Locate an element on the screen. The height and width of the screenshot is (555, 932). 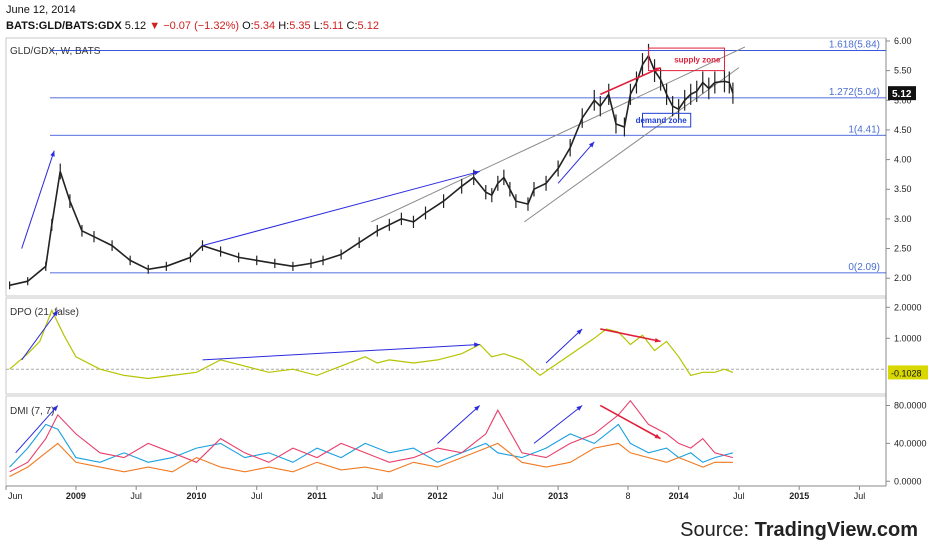
dmi-tick-label: 40.0000 is located at coordinates (910, 443).